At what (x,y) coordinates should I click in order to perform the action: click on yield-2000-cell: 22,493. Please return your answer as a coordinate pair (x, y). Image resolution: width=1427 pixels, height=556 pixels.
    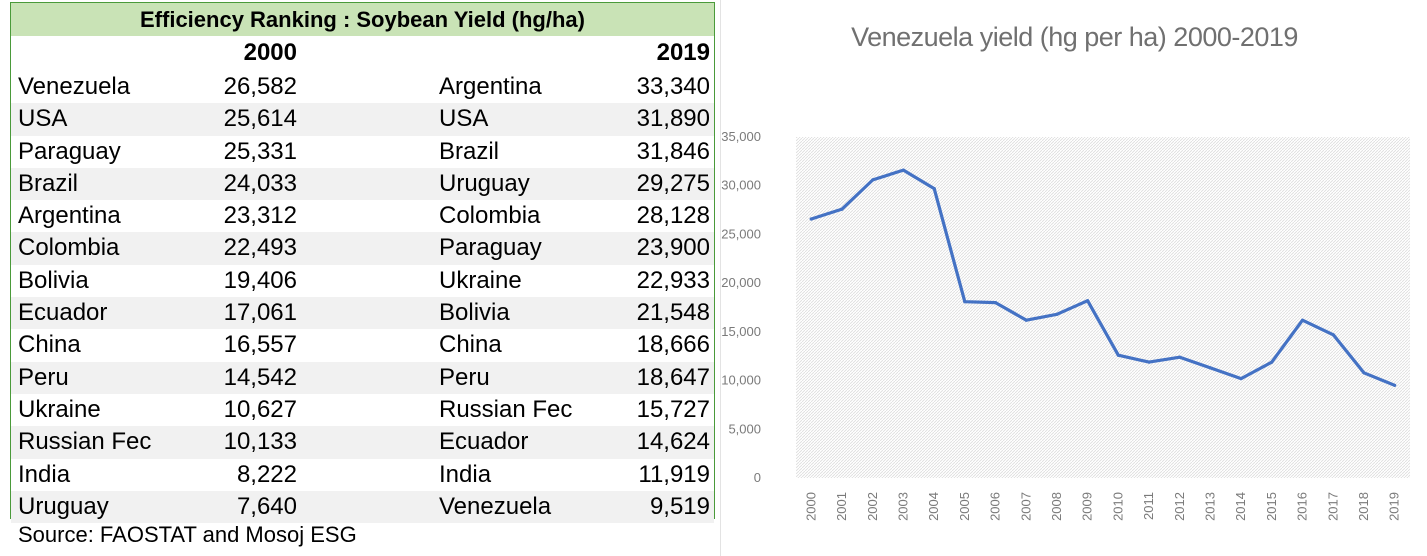
    Looking at the image, I should click on (260, 248).